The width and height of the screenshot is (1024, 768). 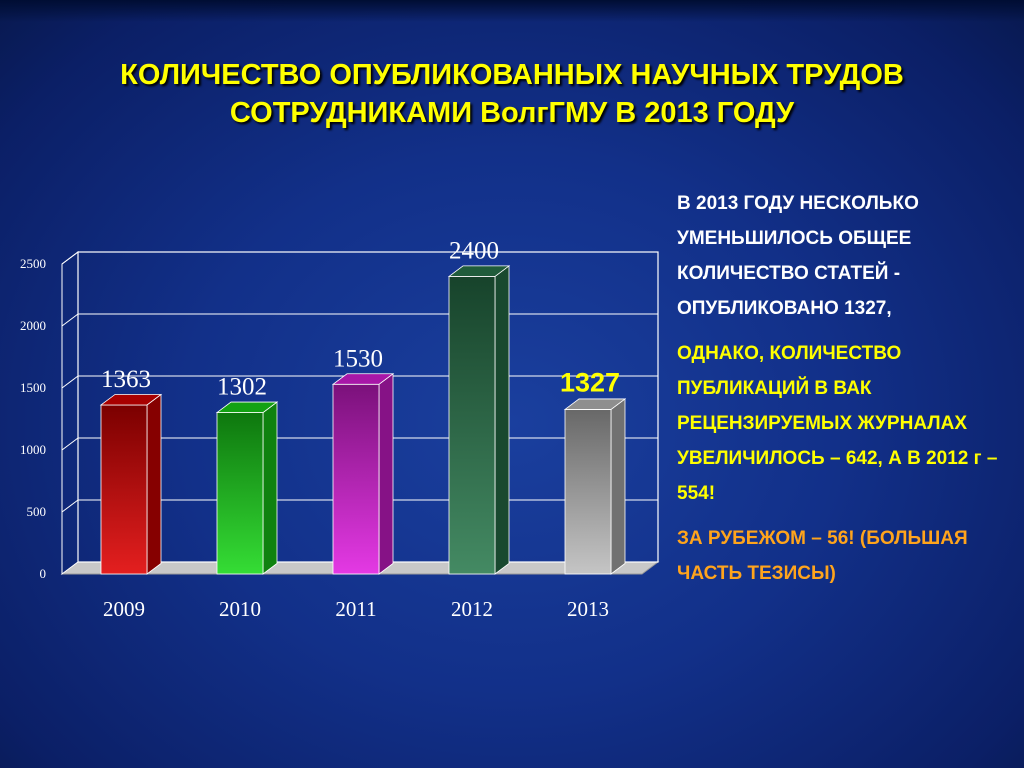 What do you see at coordinates (360, 318) in the screenshot?
I see `chart-data-labels: 1363 1302 1530 2400 1327` at bounding box center [360, 318].